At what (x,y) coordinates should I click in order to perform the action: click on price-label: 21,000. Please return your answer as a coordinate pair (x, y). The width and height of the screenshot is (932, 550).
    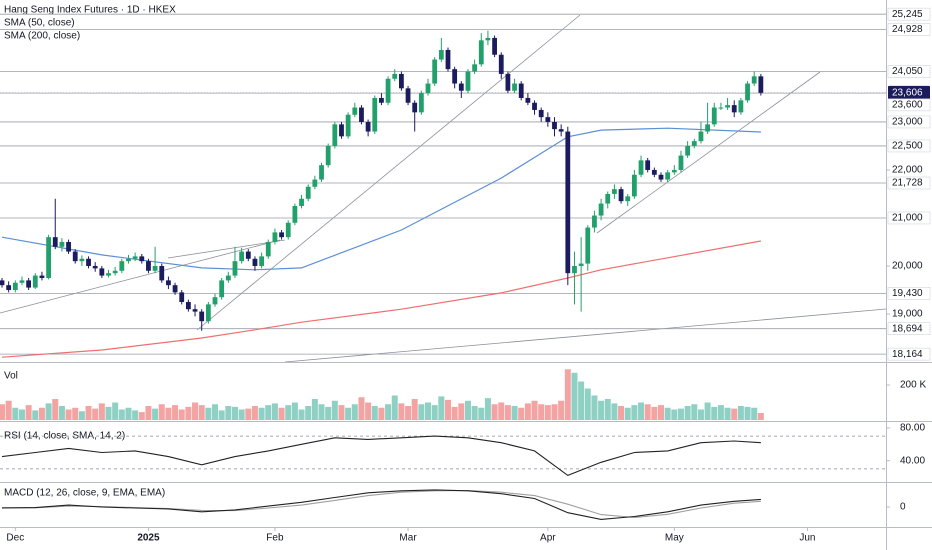
    Looking at the image, I should click on (907, 218).